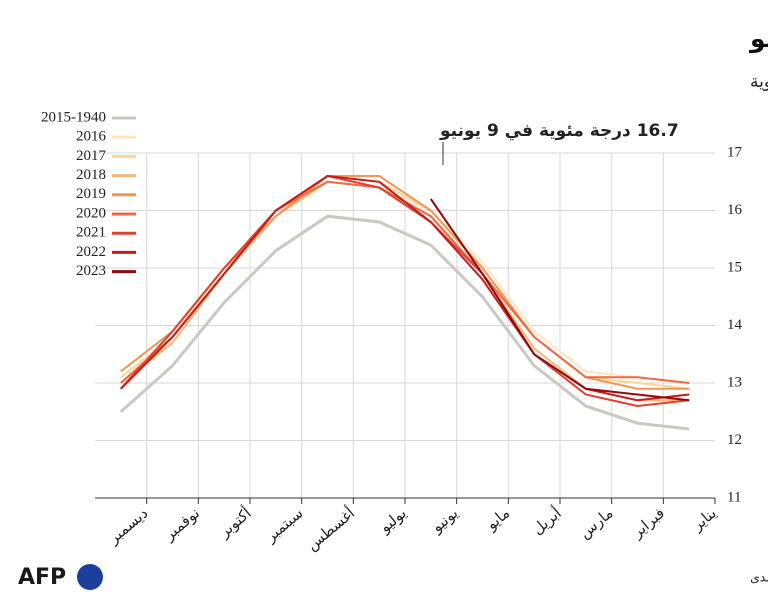 Image resolution: width=768 pixels, height=602 pixels. Describe the element at coordinates (735, 210) in the screenshot. I see `y-tick-label: 16` at that location.